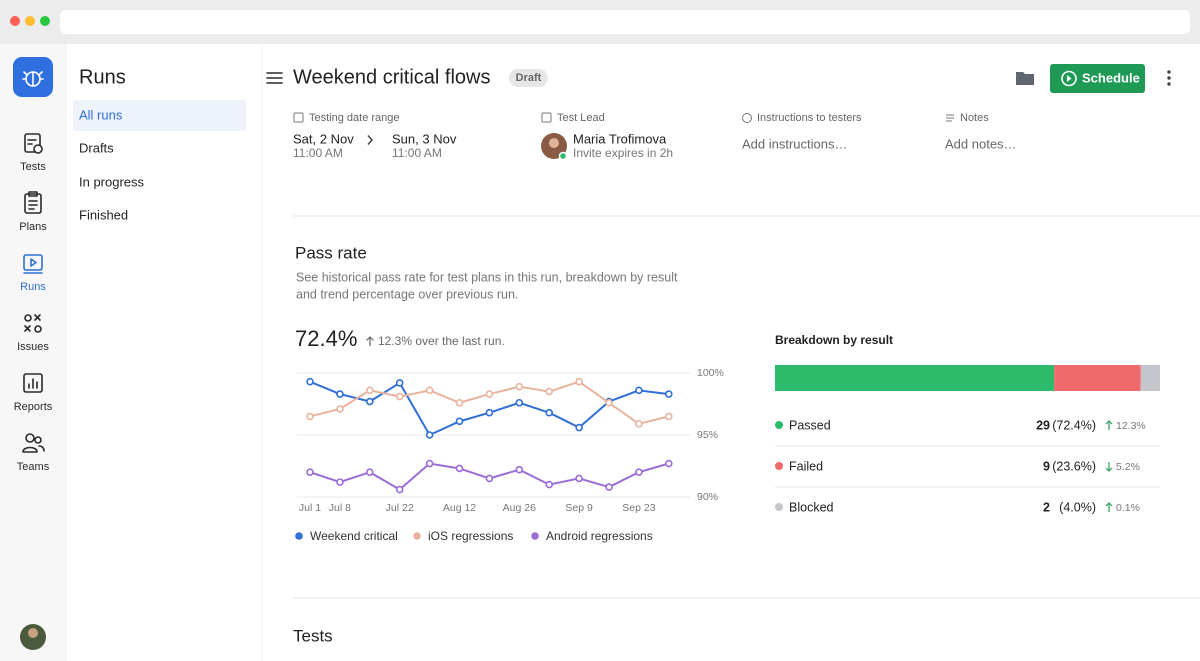 This screenshot has width=1200, height=661. Describe the element at coordinates (1128, 467) in the screenshot. I see `result-change: 5.2%` at that location.